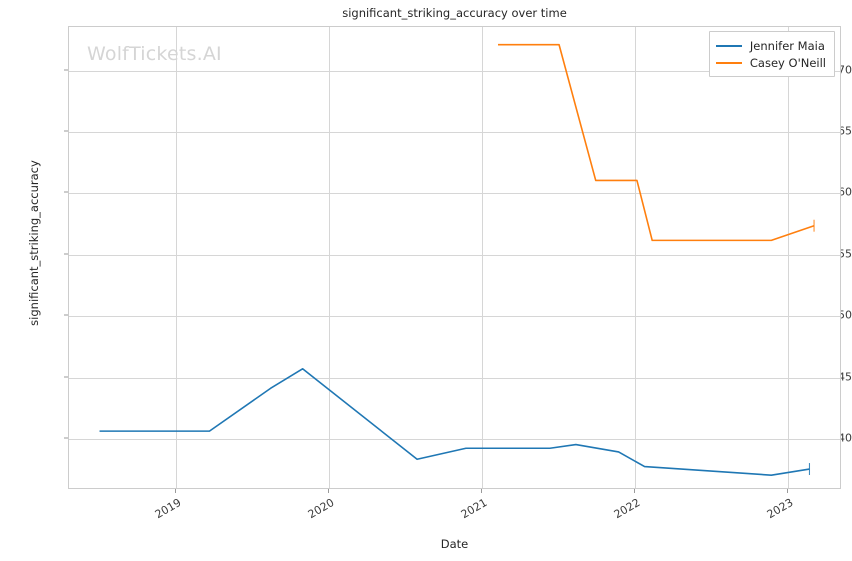  Describe the element at coordinates (789, 257) in the screenshot. I see `gridline-x-2023` at that location.